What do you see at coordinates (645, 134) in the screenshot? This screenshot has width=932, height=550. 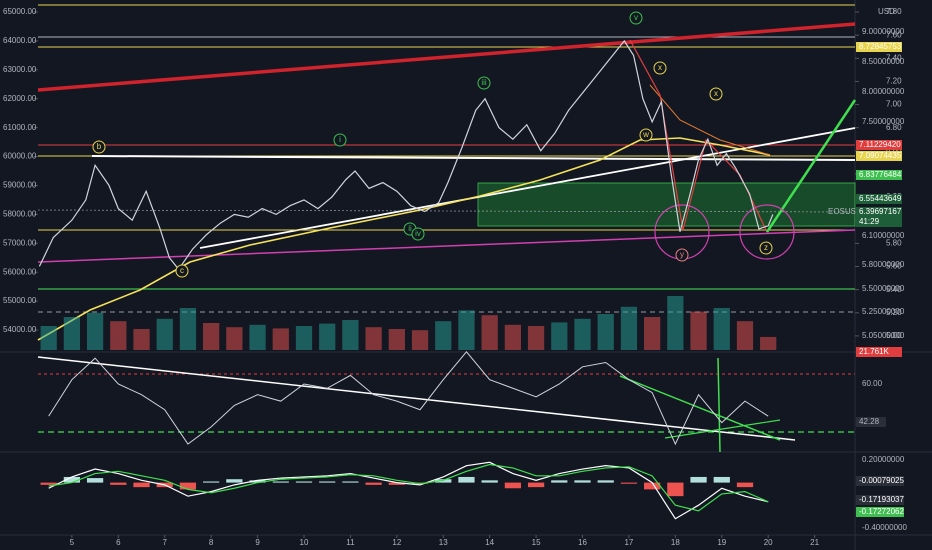 I see `wave-label: w` at bounding box center [645, 134].